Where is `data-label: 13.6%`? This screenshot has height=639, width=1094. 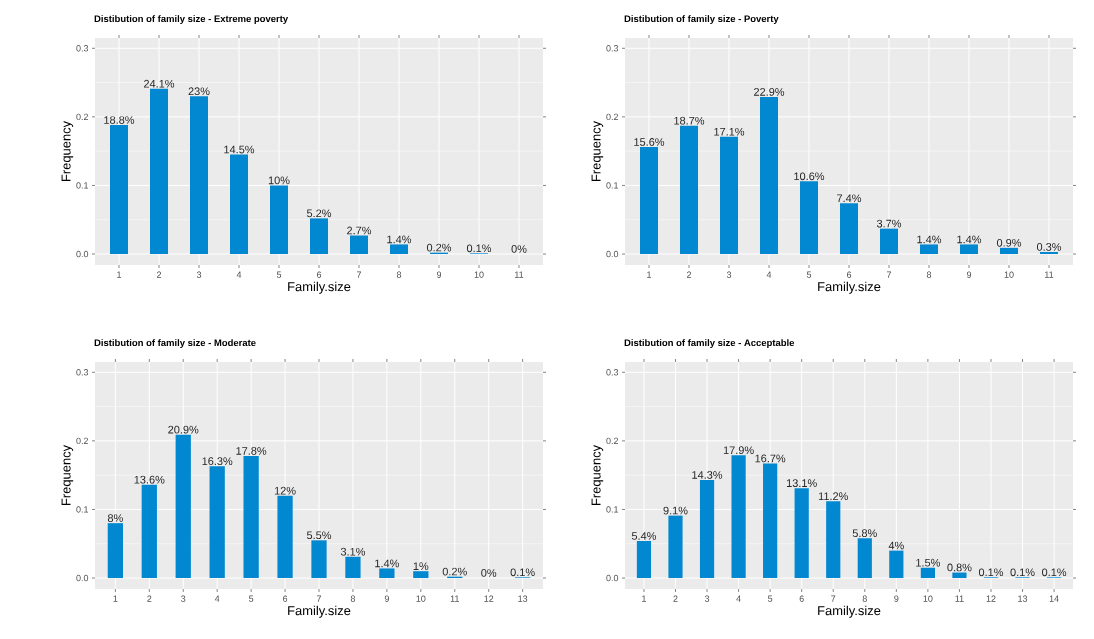
data-label: 13.6% is located at coordinates (149, 479).